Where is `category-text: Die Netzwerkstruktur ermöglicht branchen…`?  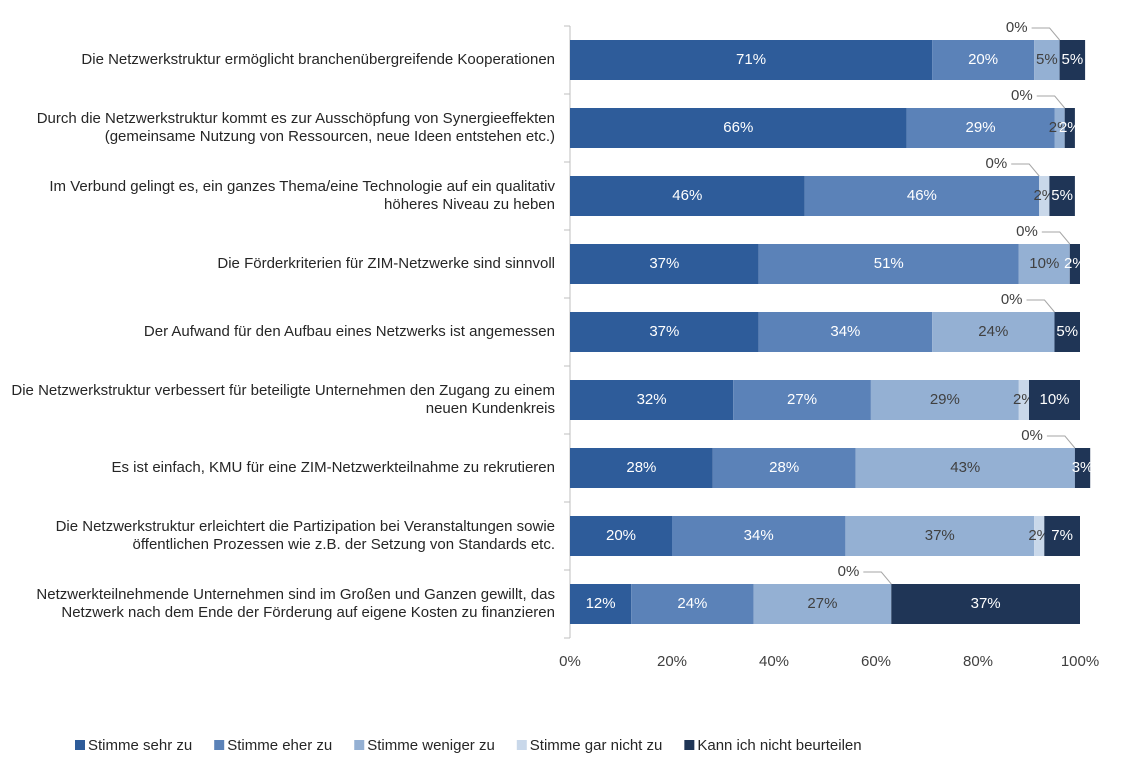 category-text: Die Netzwerkstruktur ermöglicht branchen… is located at coordinates (318, 59).